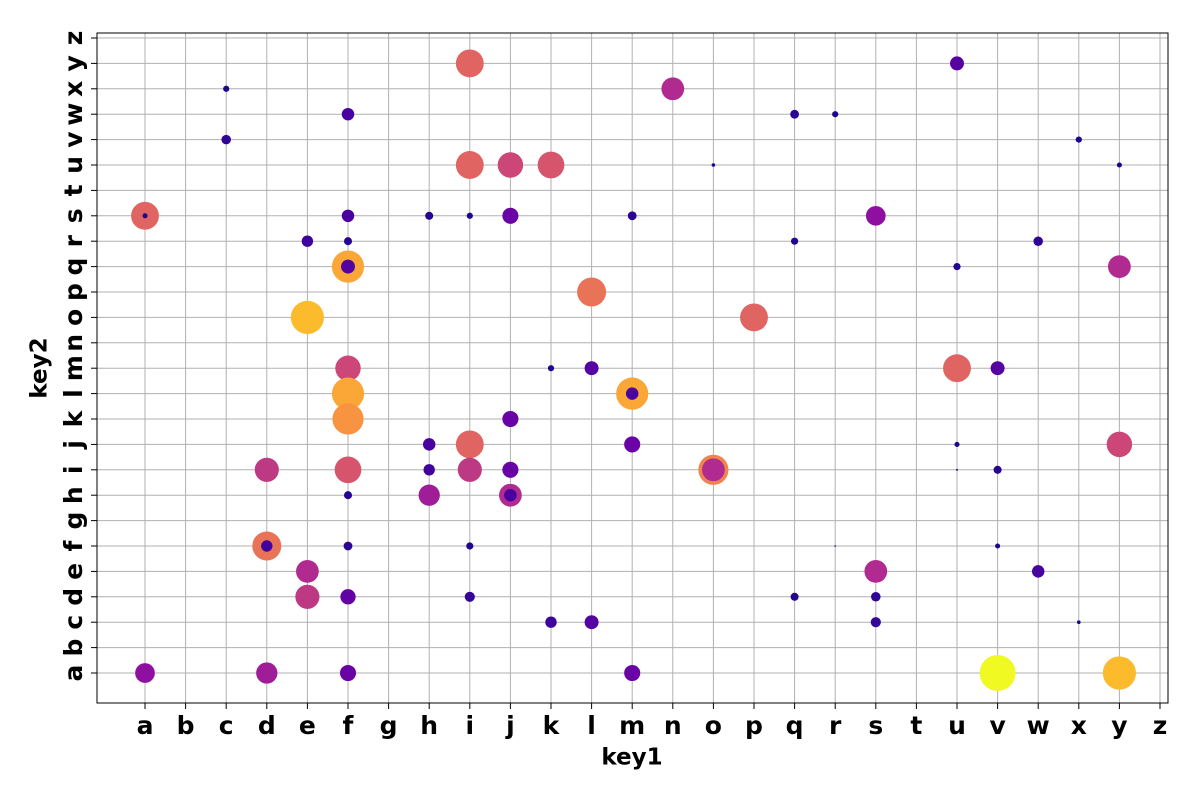 The image size is (1200, 800). I want to click on x-tick-label: m, so click(632, 725).